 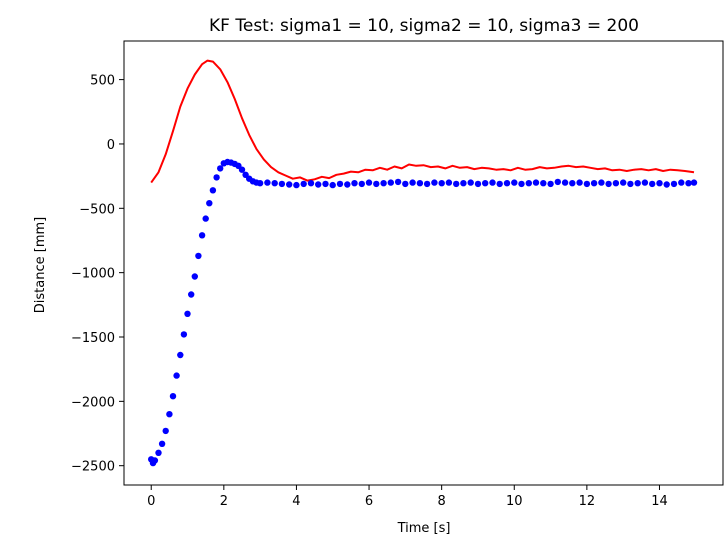 What do you see at coordinates (151, 501) in the screenshot?
I see `x-tick-label: 0` at bounding box center [151, 501].